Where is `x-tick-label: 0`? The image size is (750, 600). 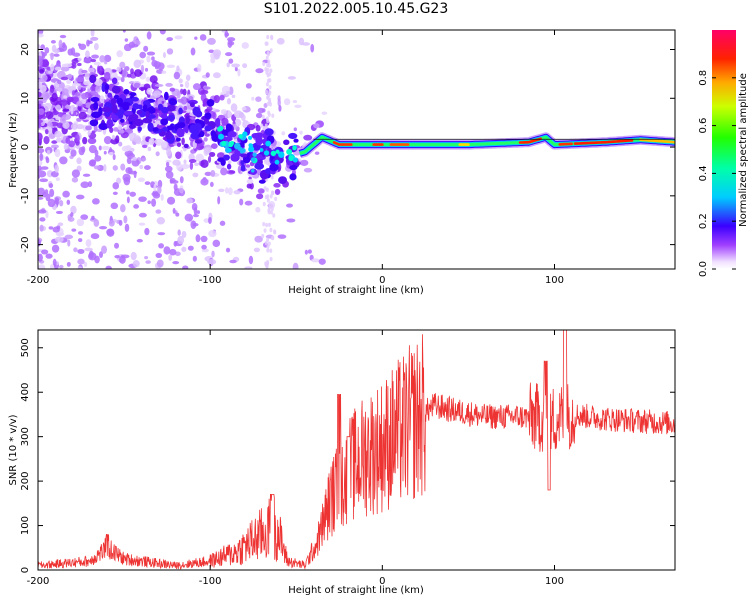
x-tick-label: 0 is located at coordinates (382, 581).